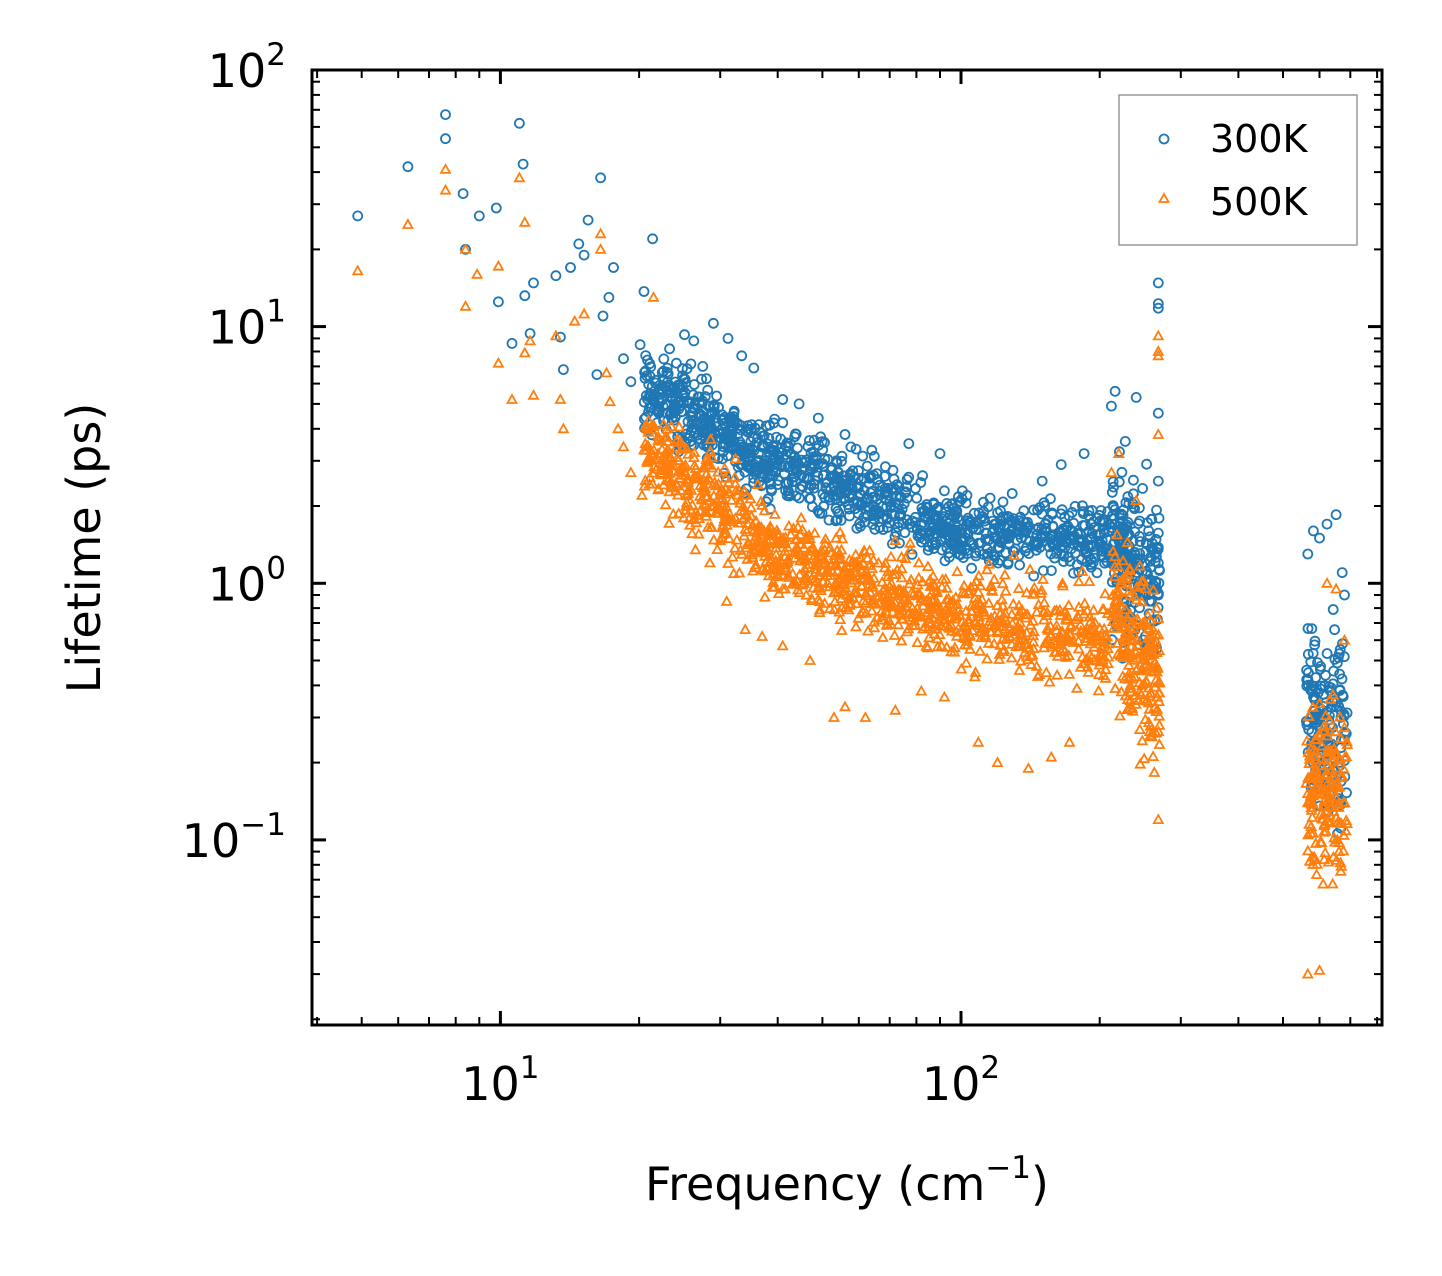  I want to click on x-tick-label-base: 10, so click(490, 1084).